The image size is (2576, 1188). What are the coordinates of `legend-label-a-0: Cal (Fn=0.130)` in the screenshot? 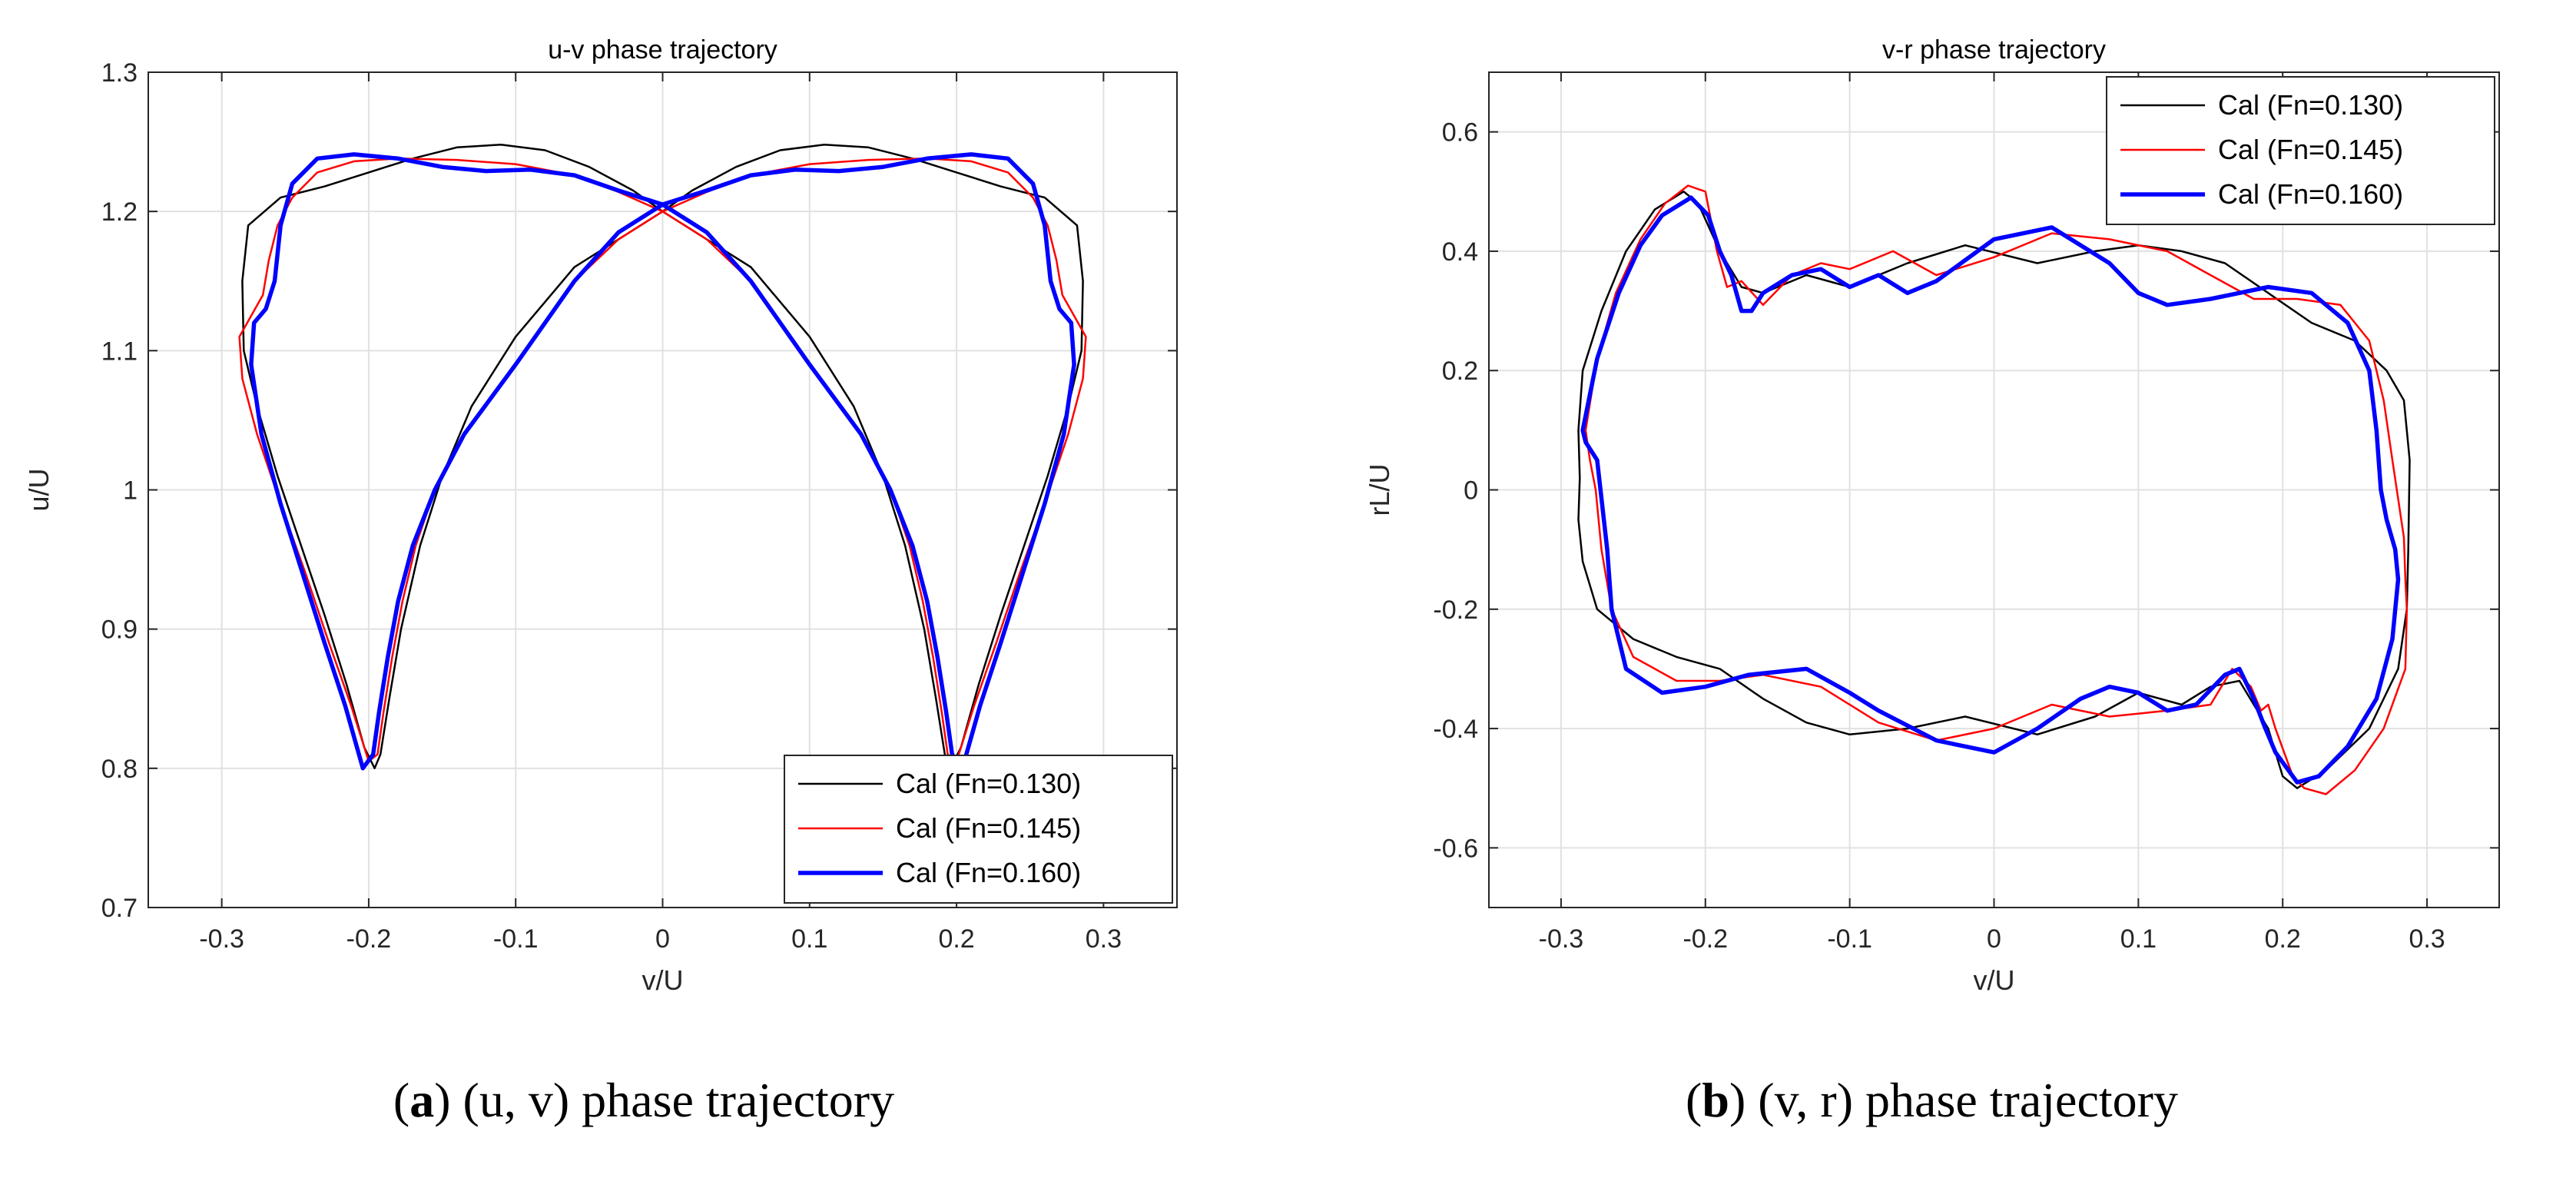 It's located at (988, 783).